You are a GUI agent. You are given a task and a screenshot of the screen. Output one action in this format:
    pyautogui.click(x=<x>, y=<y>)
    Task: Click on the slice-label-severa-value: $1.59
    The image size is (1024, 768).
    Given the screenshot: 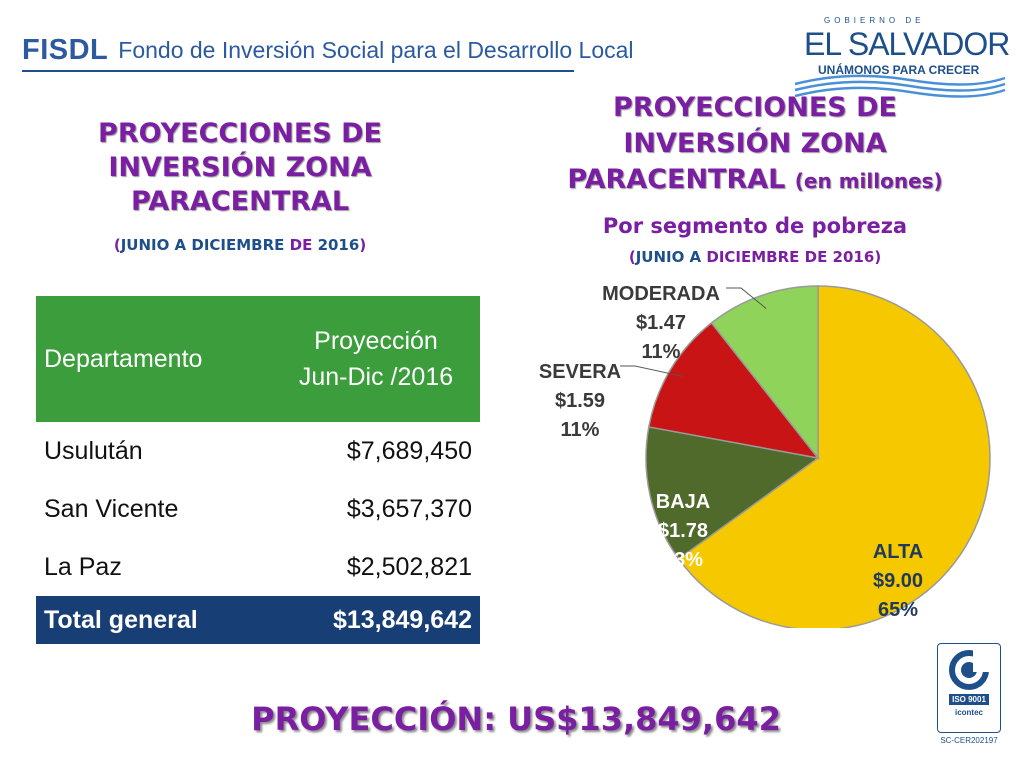 What is the action you would take?
    pyautogui.click(x=580, y=401)
    